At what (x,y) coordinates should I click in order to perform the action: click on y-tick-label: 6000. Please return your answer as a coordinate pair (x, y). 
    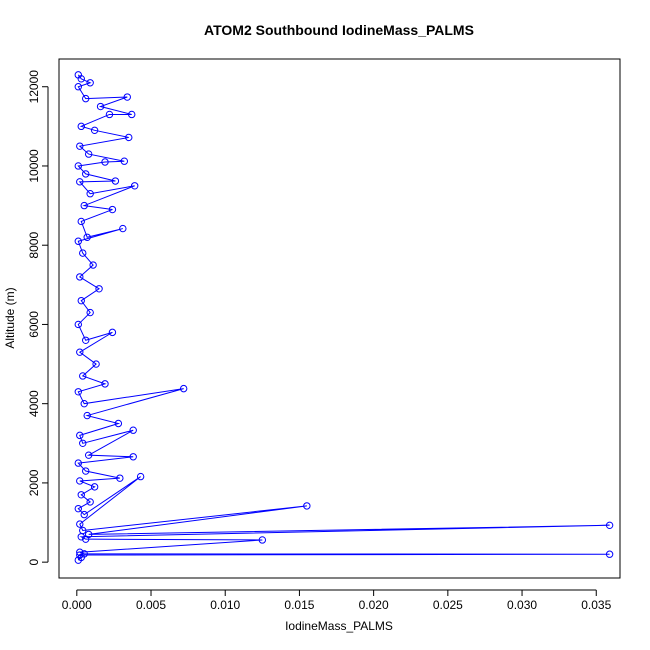
    Looking at the image, I should click on (34, 324).